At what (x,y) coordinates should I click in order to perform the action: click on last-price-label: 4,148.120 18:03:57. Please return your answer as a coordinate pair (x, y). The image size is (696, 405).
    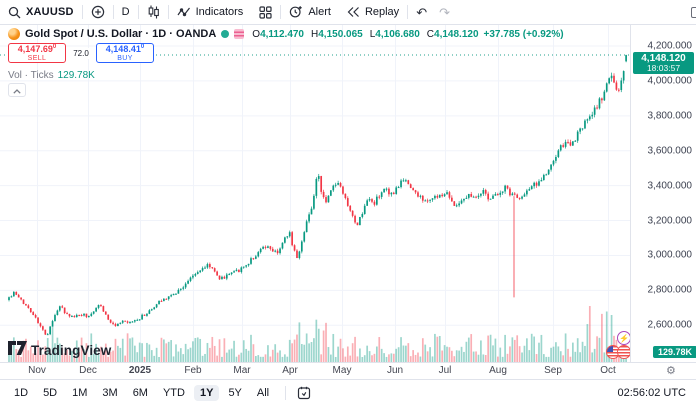
    Looking at the image, I should click on (663, 63).